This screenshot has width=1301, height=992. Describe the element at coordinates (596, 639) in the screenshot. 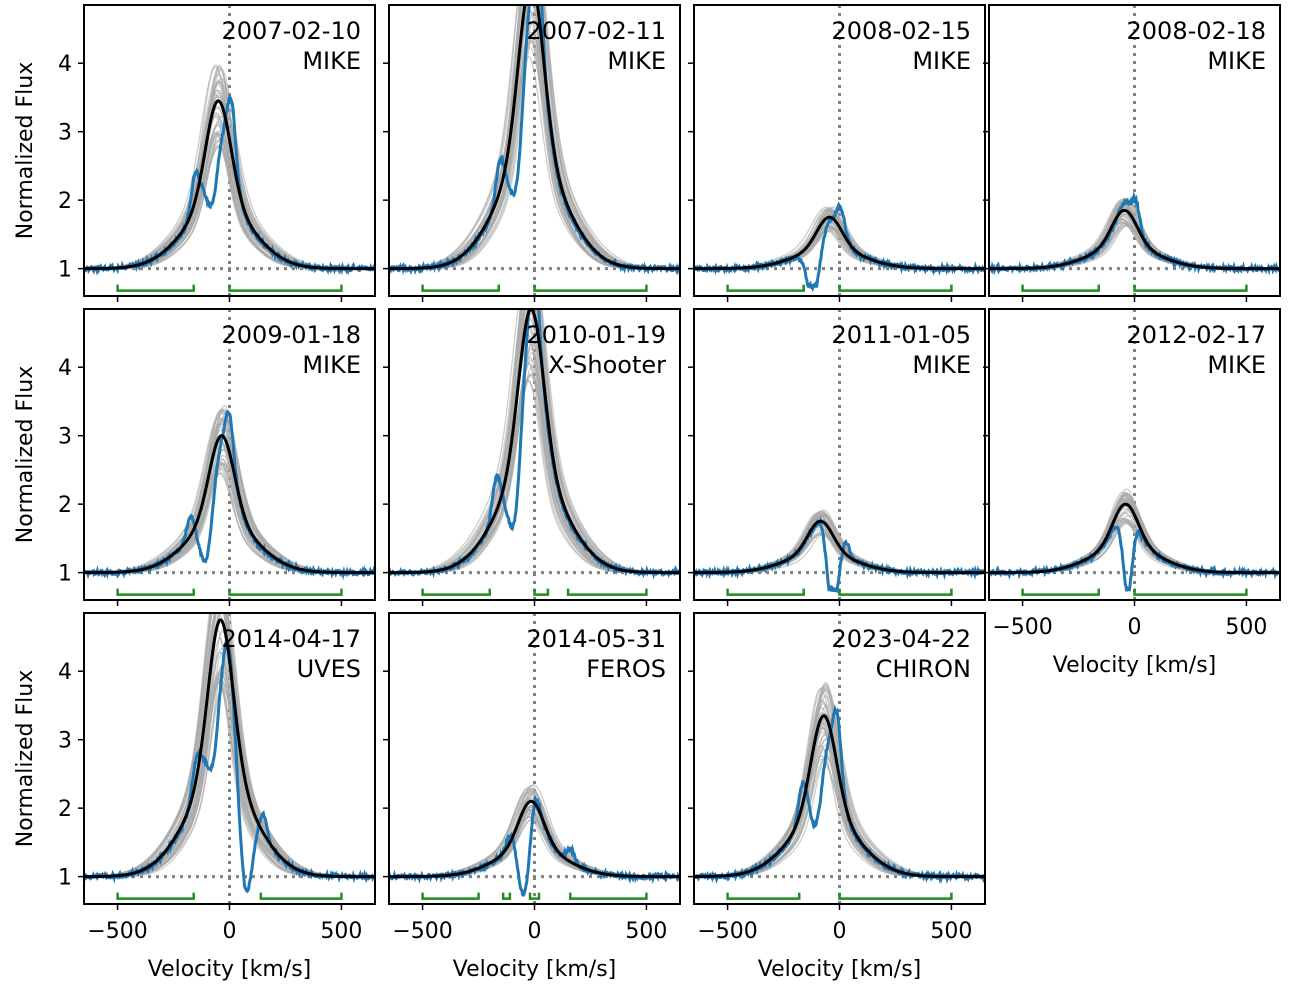

I see `observation-date: 2014-05-31` at that location.